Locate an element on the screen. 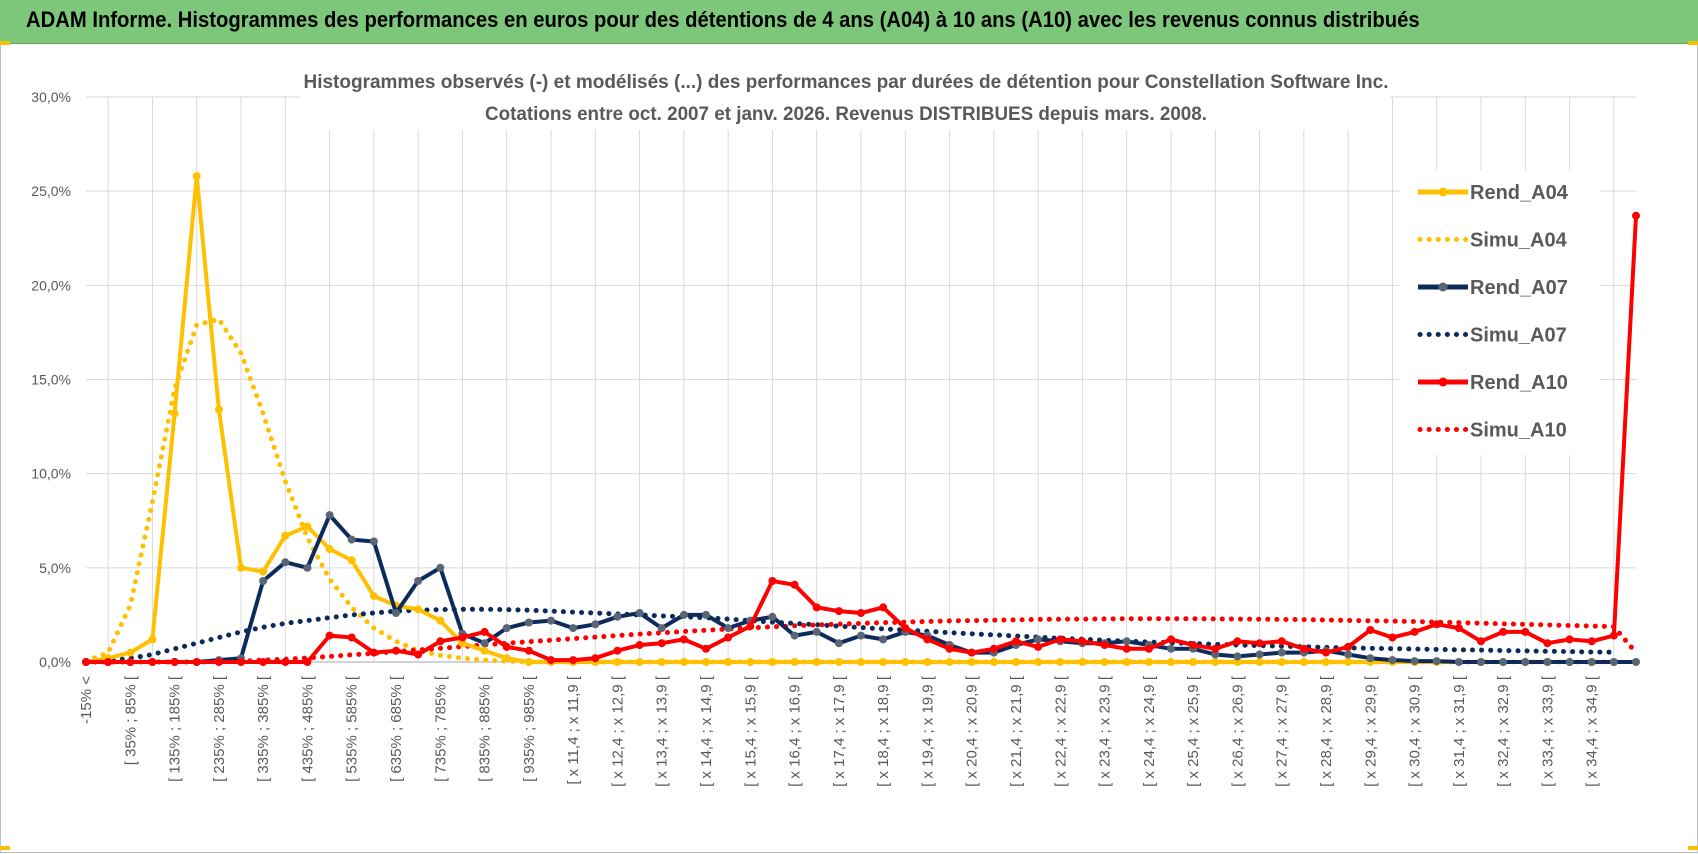 Image resolution: width=1698 pixels, height=854 pixels. x-tick-label: [ x 29,4 ; x 29,9 [ is located at coordinates (1370, 731).